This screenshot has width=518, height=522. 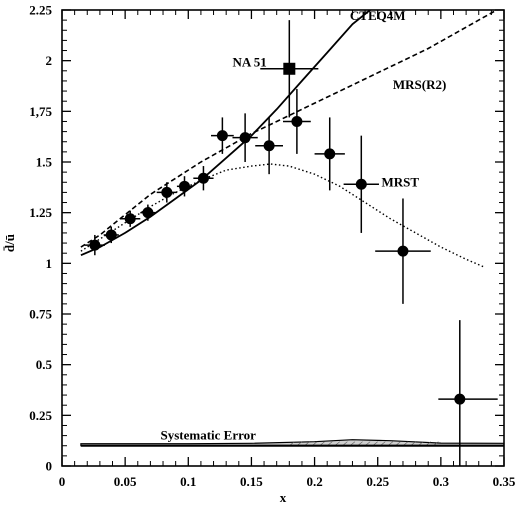 I want to click on annotation-na-51: NA 51, so click(x=249, y=62).